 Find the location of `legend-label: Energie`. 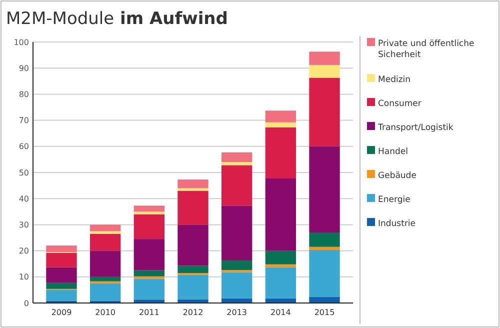

legend-label: Energie is located at coordinates (394, 200).